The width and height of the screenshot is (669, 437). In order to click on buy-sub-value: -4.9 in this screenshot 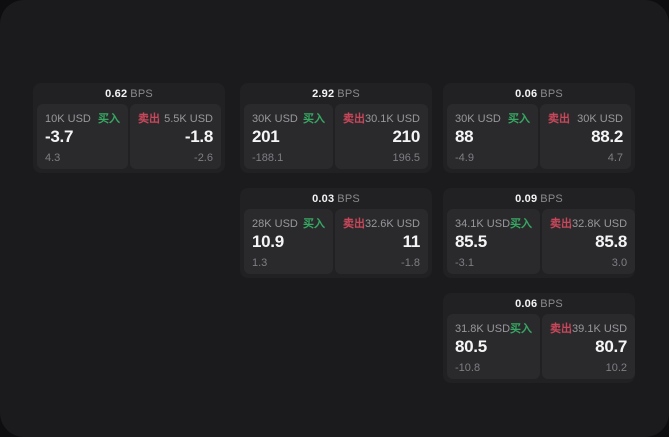, I will do `click(464, 158)`.